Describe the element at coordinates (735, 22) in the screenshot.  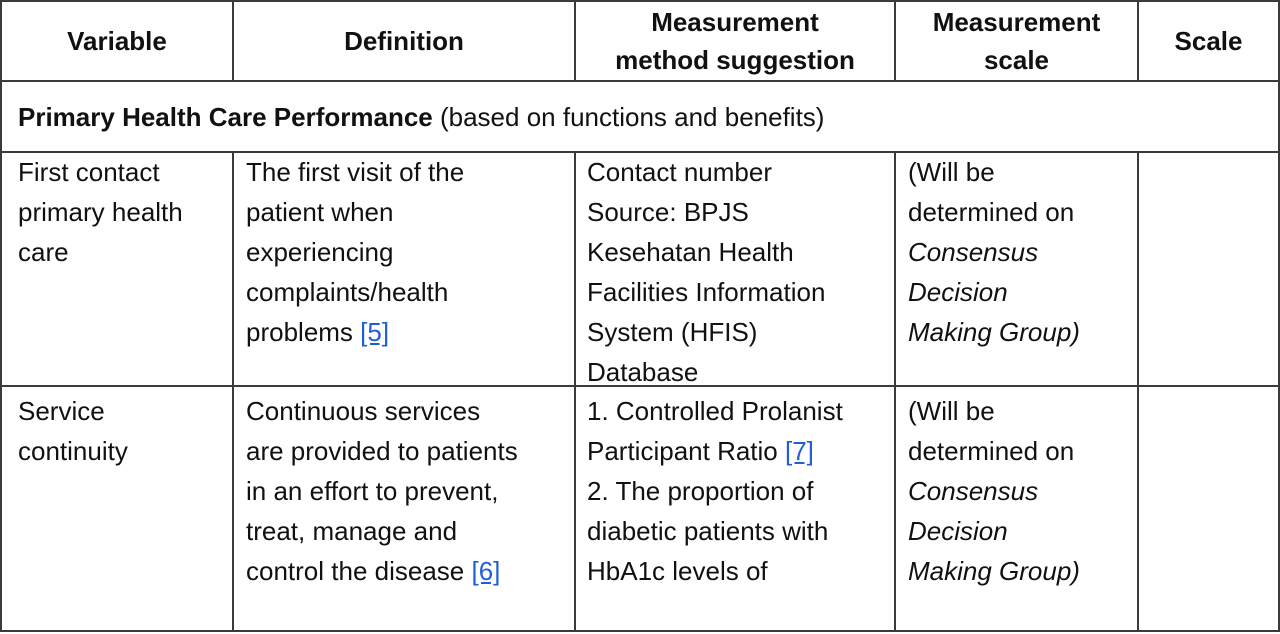
I see `header-method-line: Measurement` at that location.